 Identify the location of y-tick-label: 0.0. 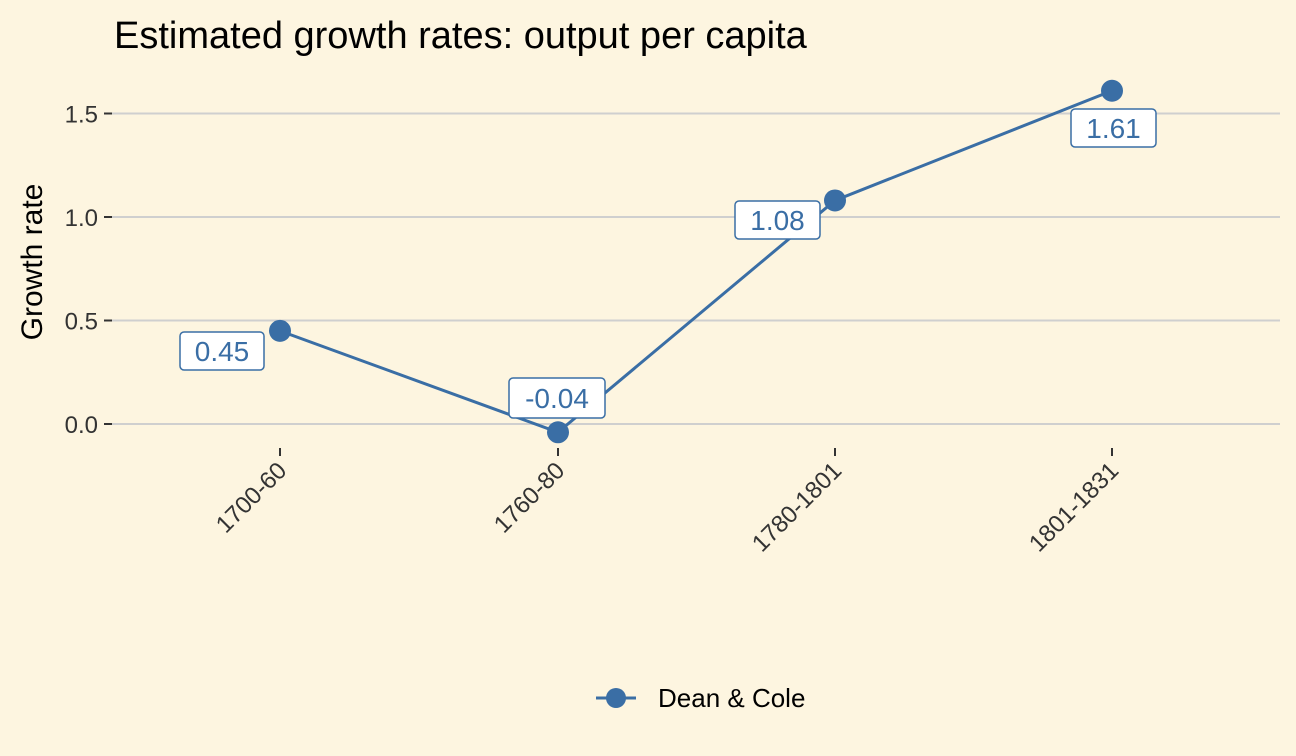
(81, 425).